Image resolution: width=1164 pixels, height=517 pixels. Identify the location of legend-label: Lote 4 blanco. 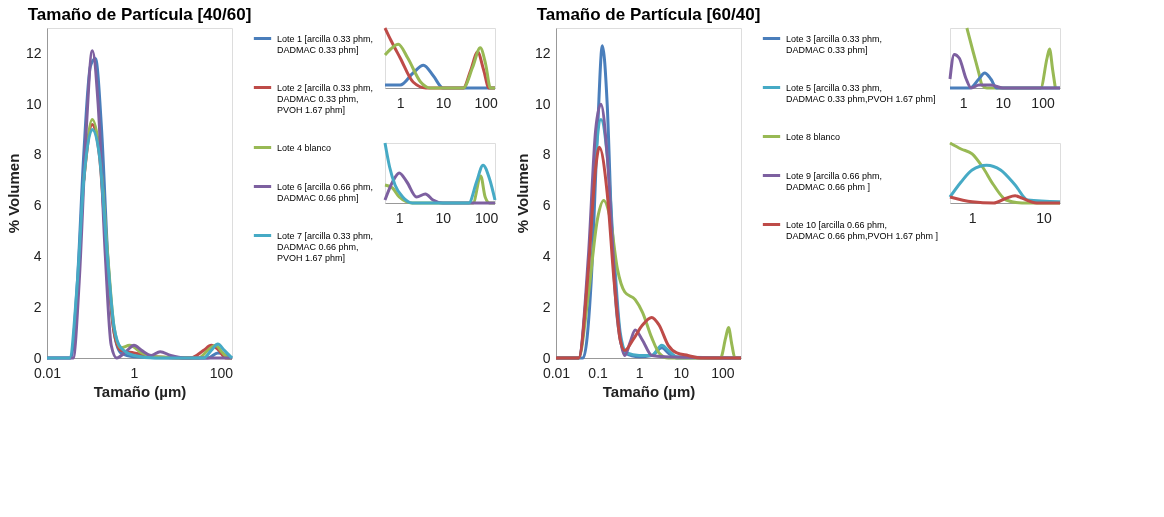
(304, 147).